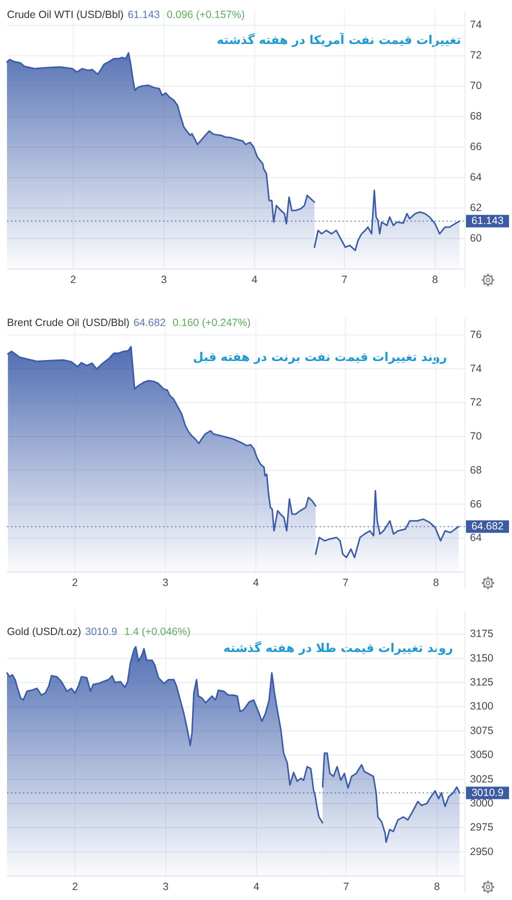 Image resolution: width=512 pixels, height=900 pixels. Describe the element at coordinates (211, 323) in the screenshot. I see `annotation: 0.160 (+0.247%)` at that location.